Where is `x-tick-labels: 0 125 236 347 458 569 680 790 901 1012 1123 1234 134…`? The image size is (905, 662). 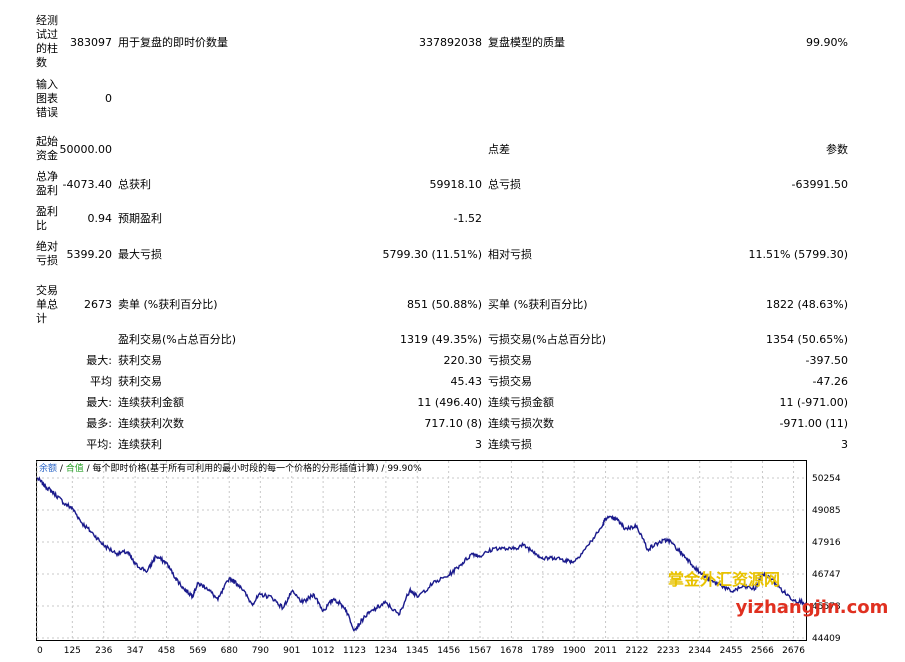 x-tick-labels: 0 125 236 347 458 569 680 790 901 1012 1123 1234 134… is located at coordinates (421, 651).